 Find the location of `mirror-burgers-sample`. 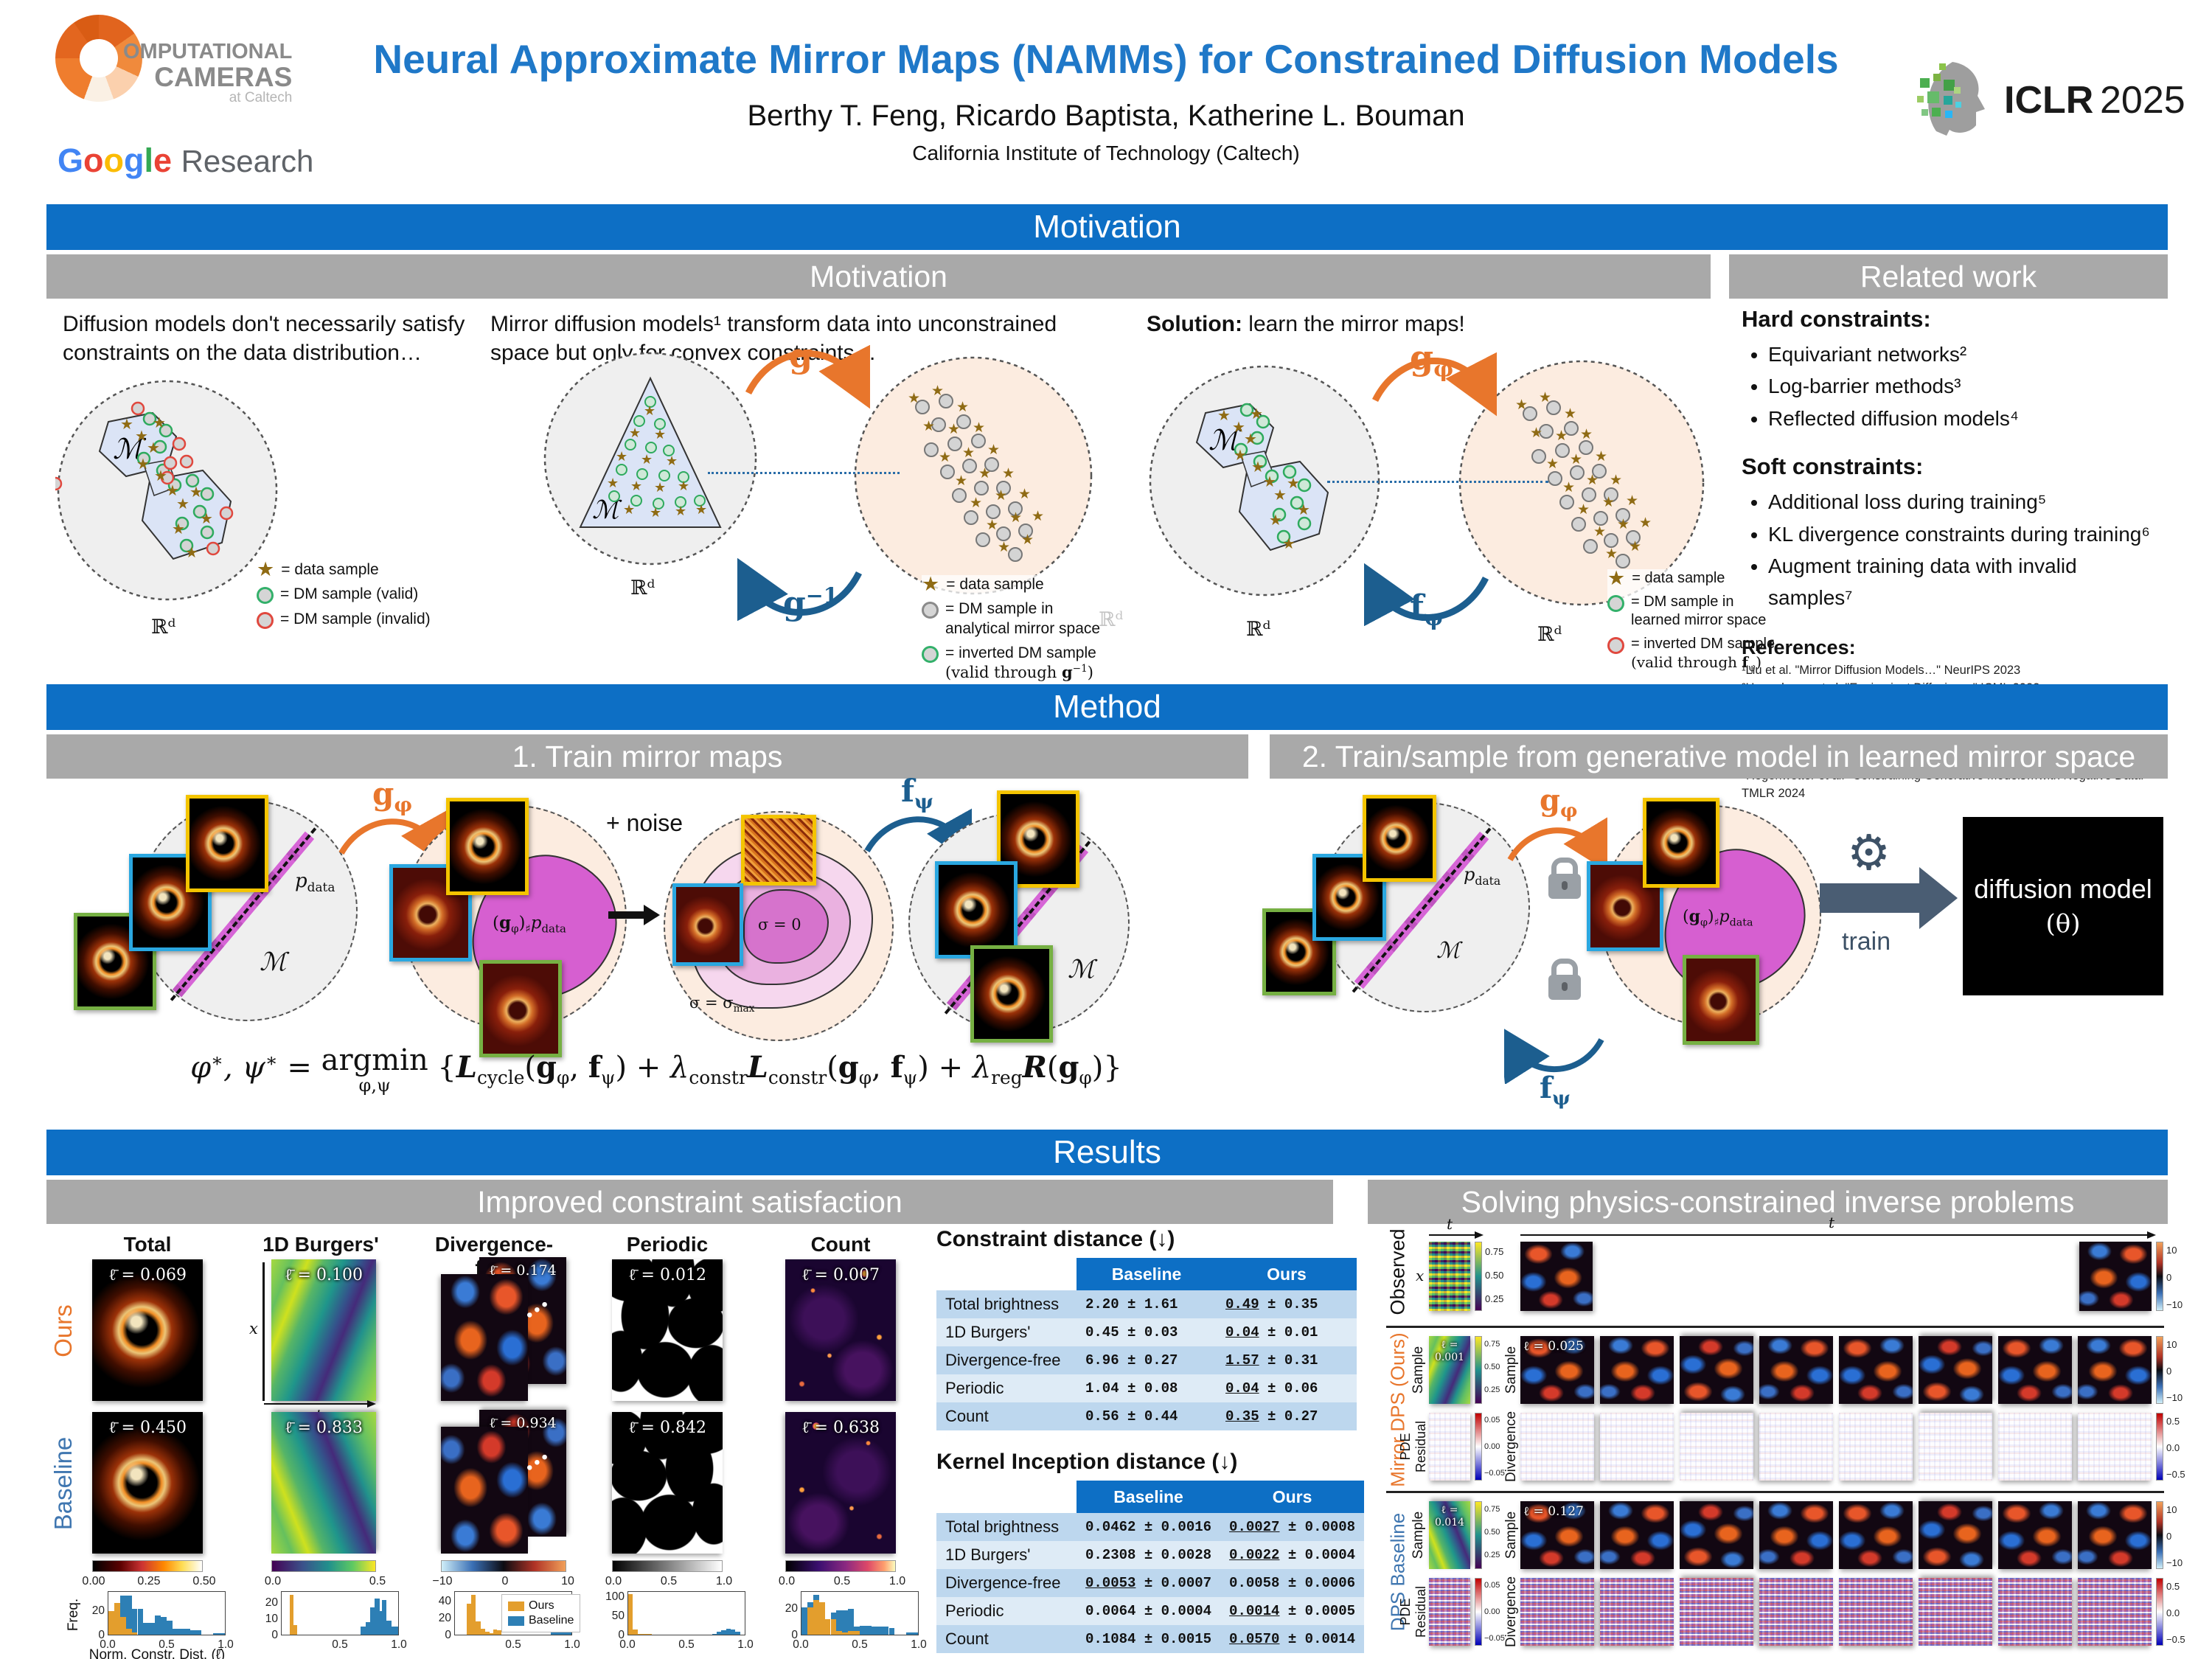

mirror-burgers-sample is located at coordinates (1449, 1370).